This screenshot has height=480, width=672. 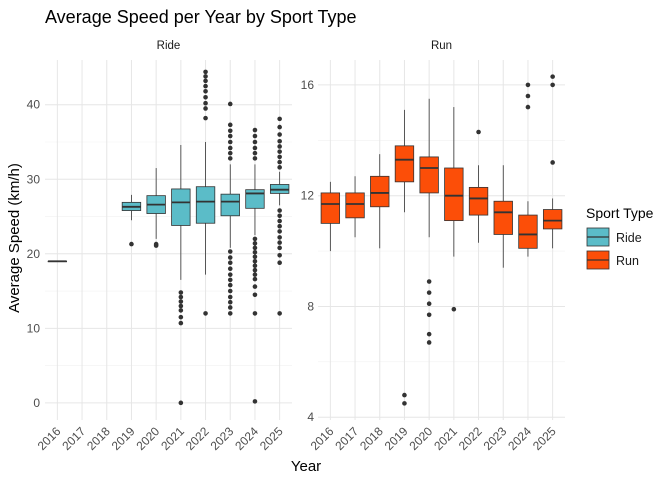 I want to click on box-run-2018, so click(x=380, y=201).